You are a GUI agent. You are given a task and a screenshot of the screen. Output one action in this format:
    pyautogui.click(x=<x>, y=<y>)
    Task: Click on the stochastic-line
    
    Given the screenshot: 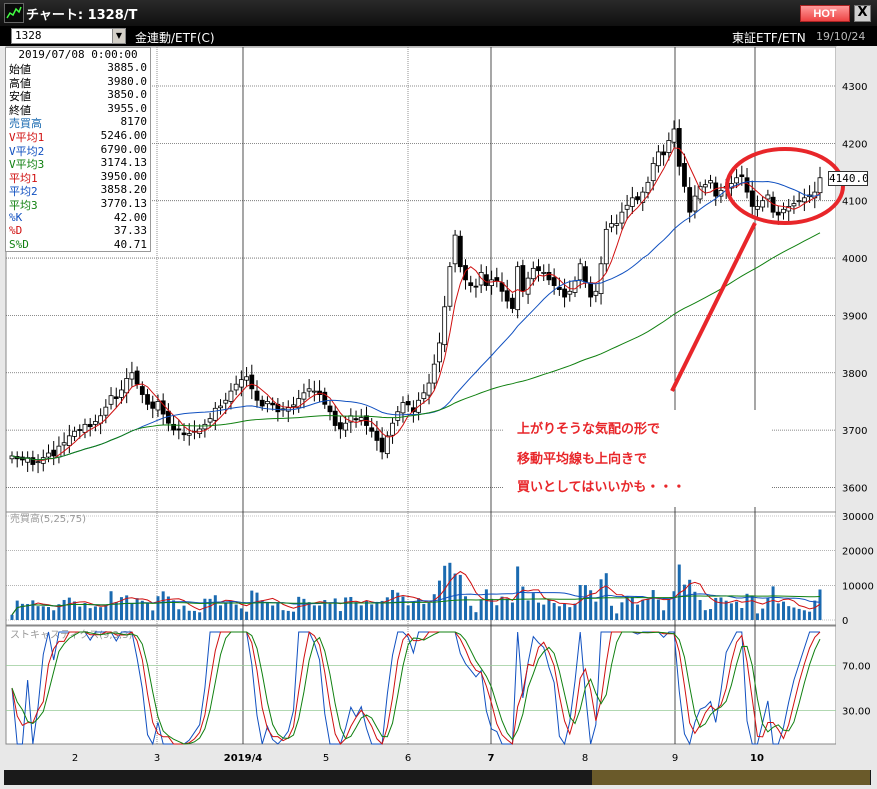 What is the action you would take?
    pyautogui.click(x=416, y=688)
    